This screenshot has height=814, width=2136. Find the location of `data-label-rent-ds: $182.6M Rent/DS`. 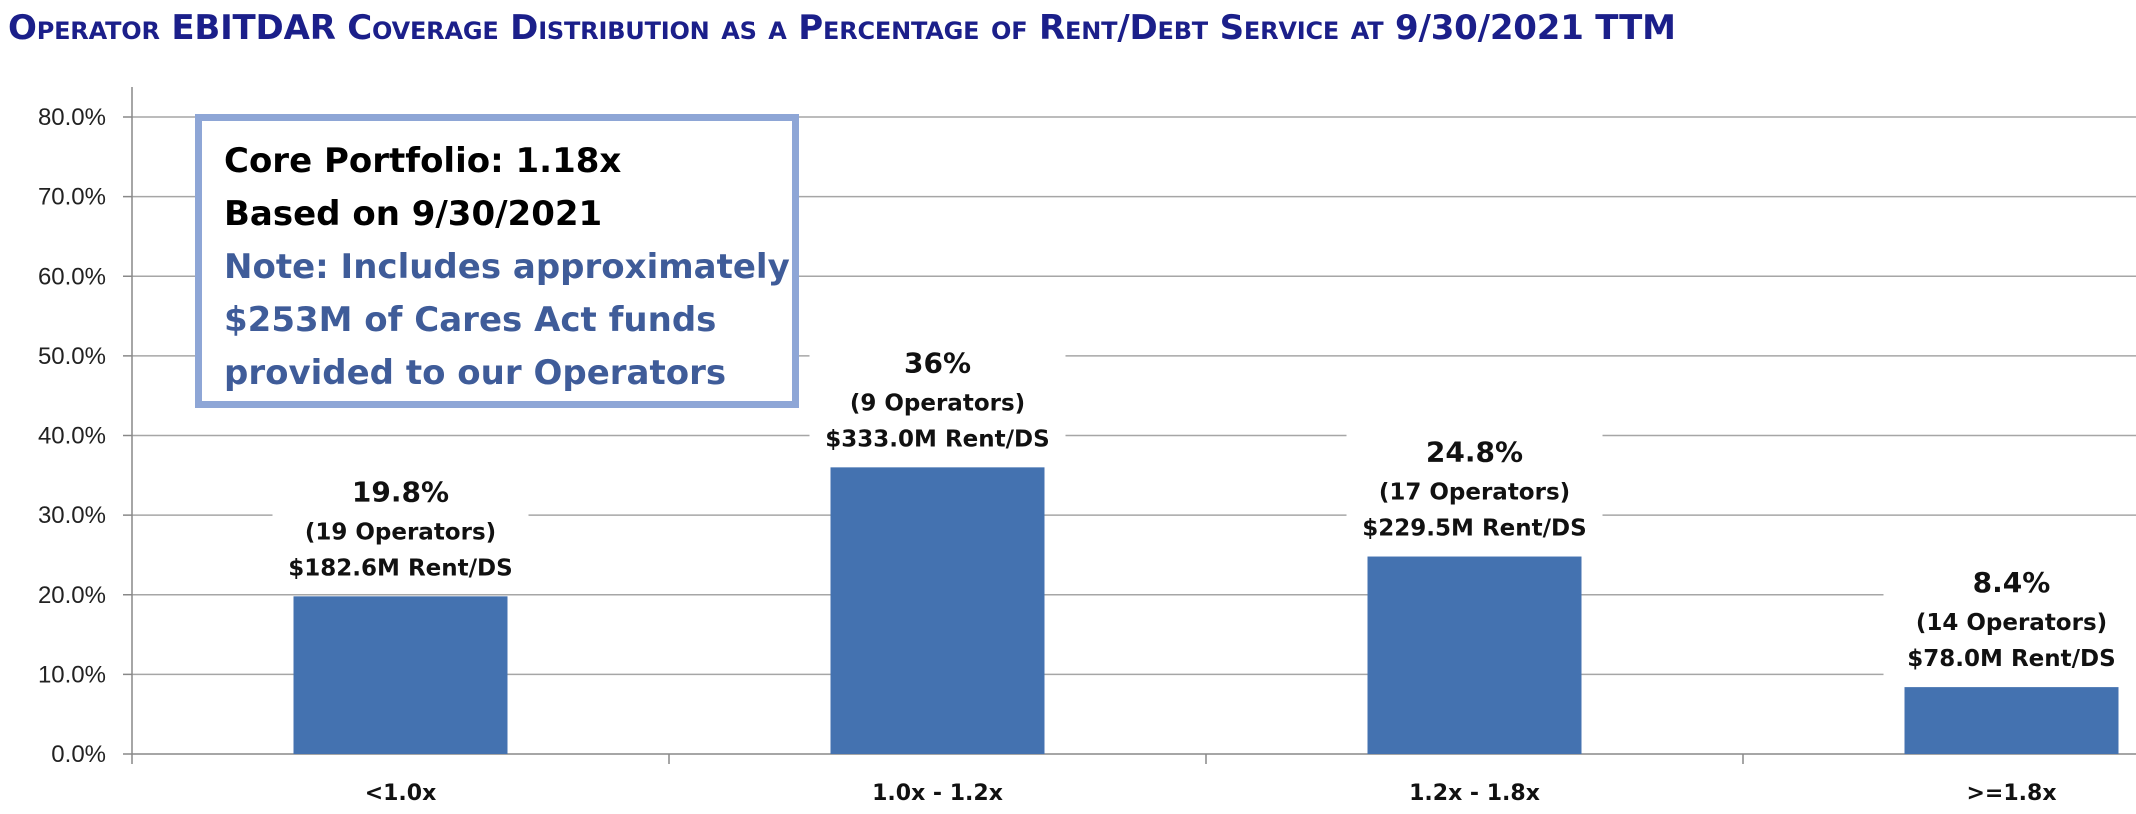

data-label-rent-ds: $182.6M Rent/DS is located at coordinates (400, 568).